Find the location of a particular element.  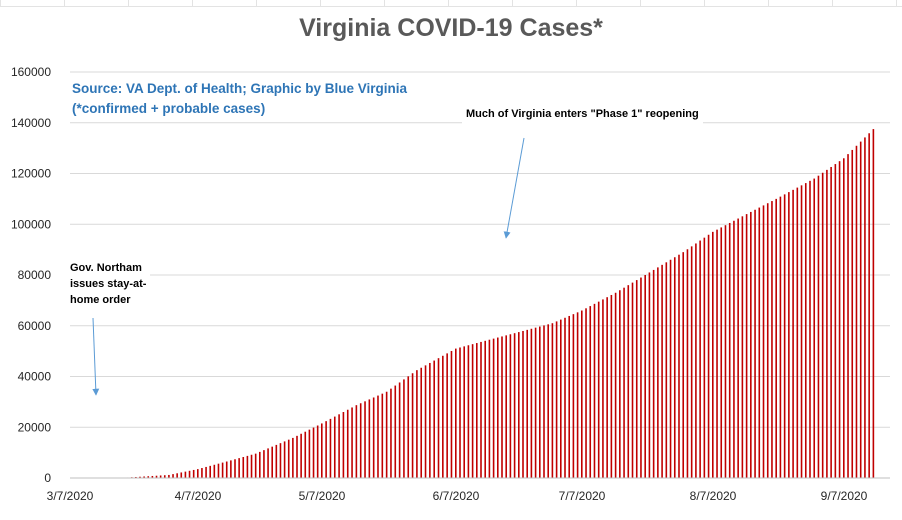

x-tick-label: 9/7/2020 is located at coordinates (844, 496).